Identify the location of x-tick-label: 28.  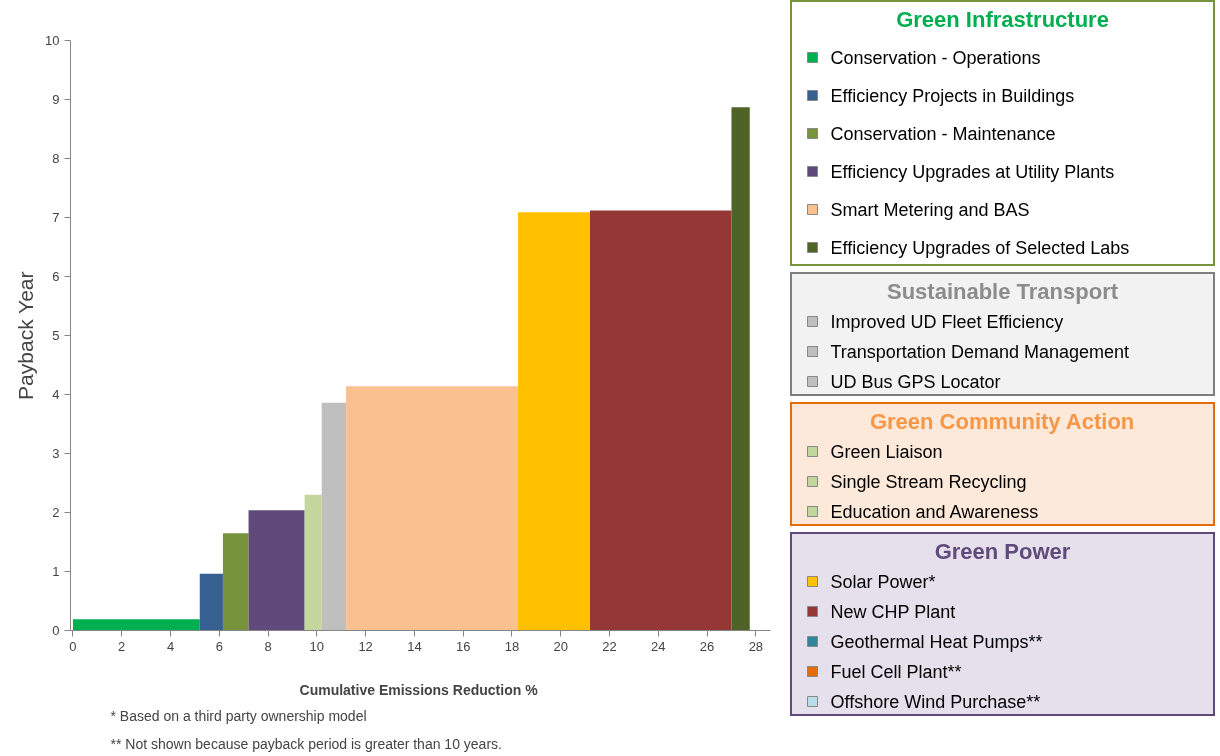
(756, 646).